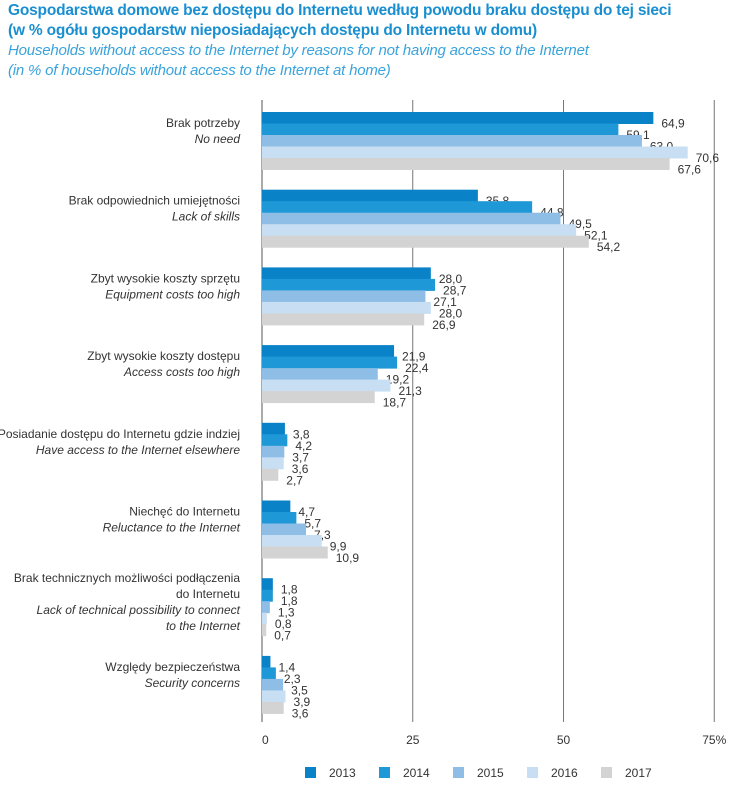 Image resolution: width=745 pixels, height=791 pixels. Describe the element at coordinates (163, 356) in the screenshot. I see `category-label-pl: Zbyt wysokie koszty dostępu` at that location.